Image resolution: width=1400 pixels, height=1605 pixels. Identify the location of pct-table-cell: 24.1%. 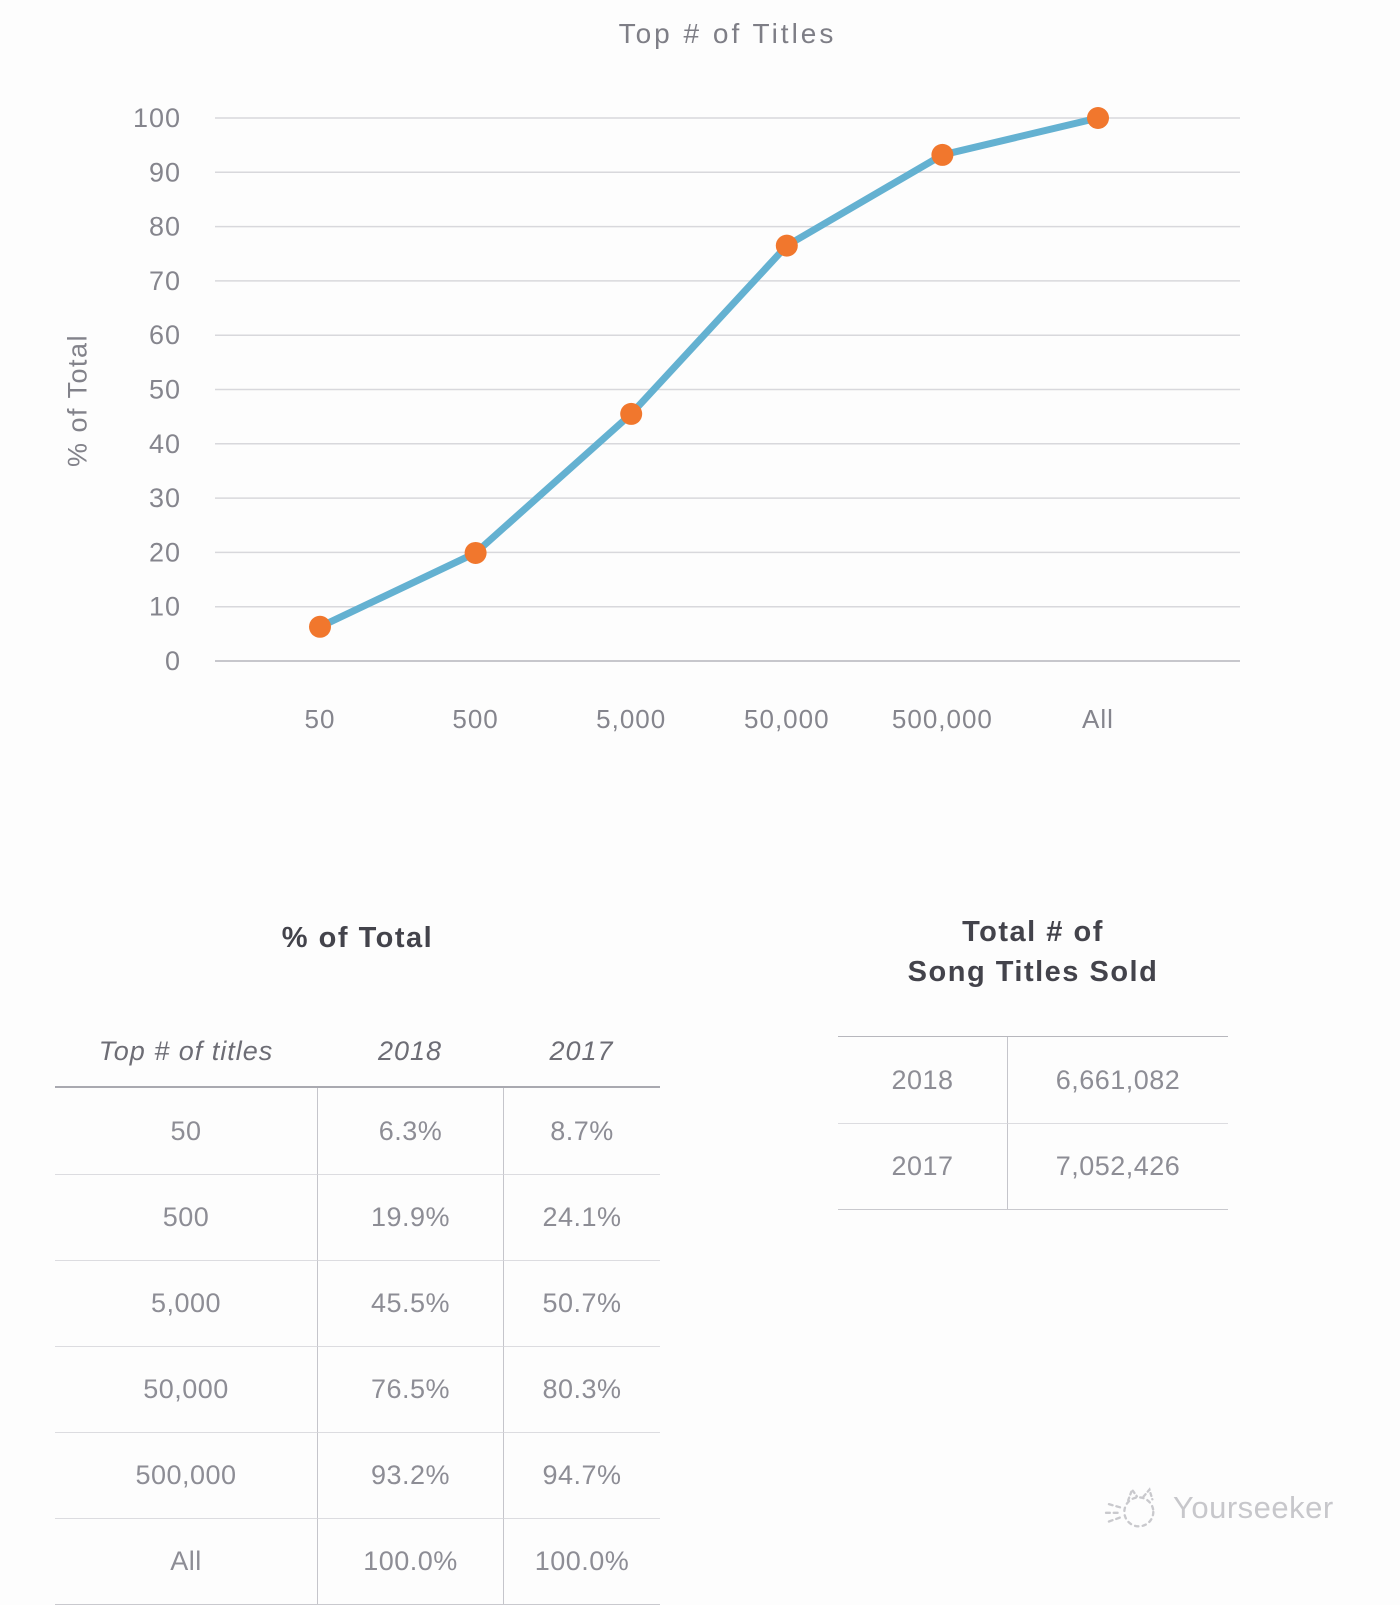
(581, 1217).